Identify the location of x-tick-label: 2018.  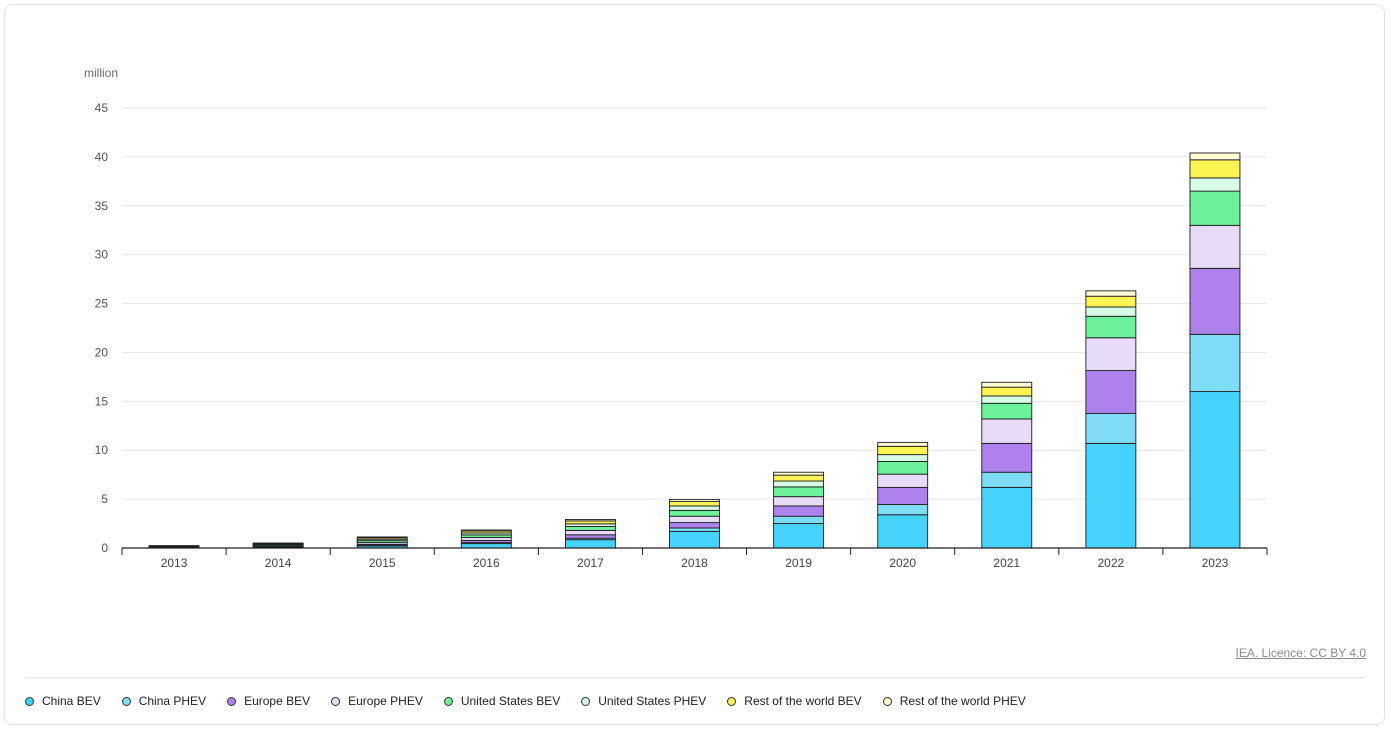
(694, 563).